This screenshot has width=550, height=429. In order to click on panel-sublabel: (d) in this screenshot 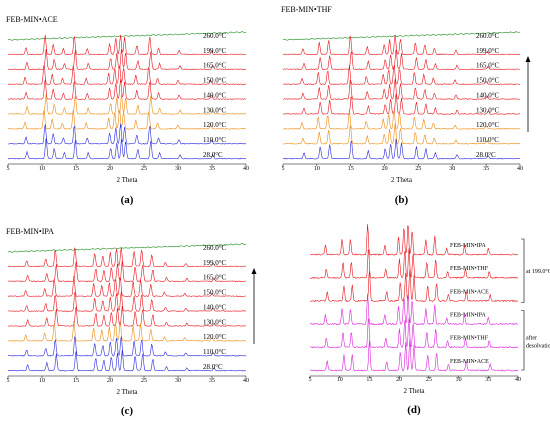, I will do `click(414, 410)`.